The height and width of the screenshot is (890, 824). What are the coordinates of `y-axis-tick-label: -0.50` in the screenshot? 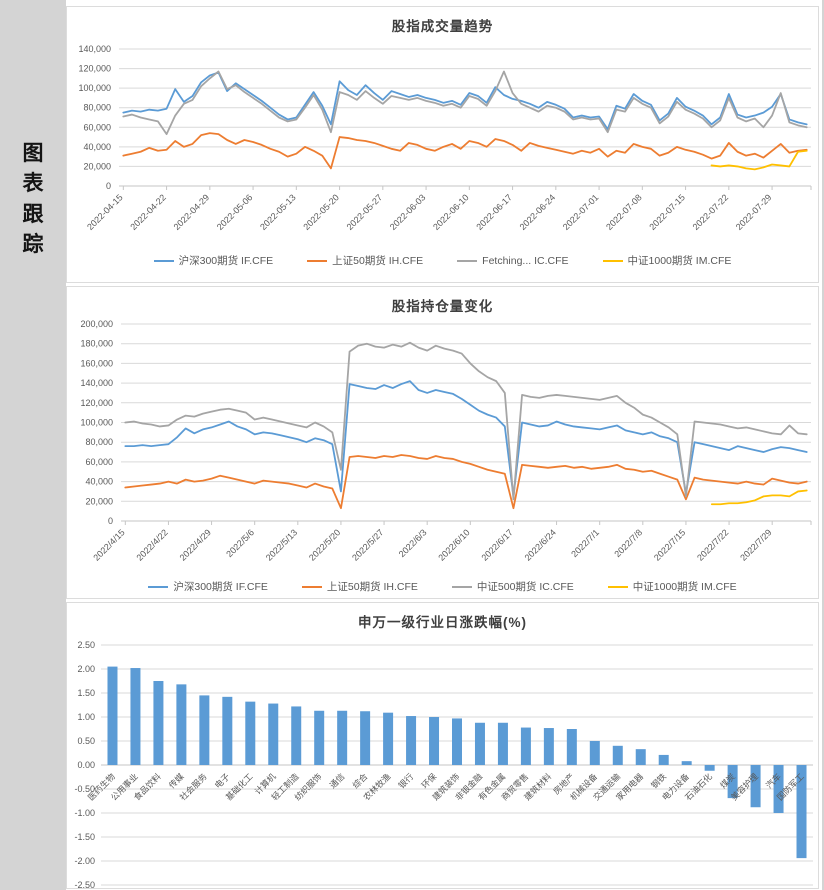 It's located at (84, 789).